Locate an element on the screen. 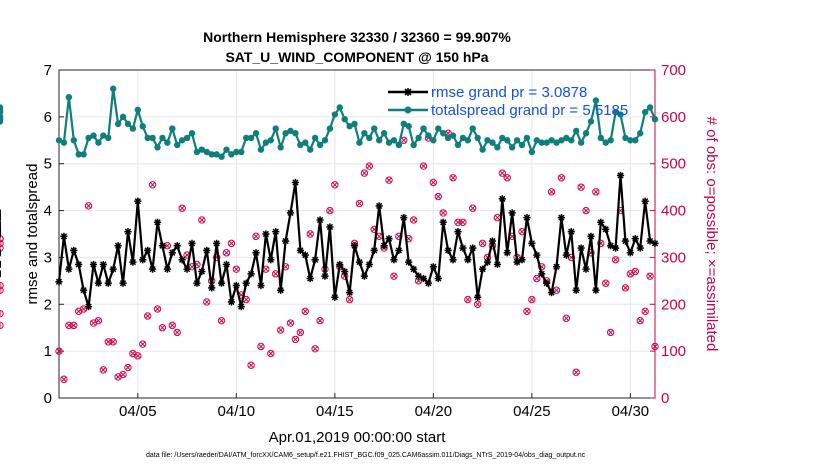 The image size is (830, 470). x-axis-label: Apr.01,2019 00:00:00 start is located at coordinates (358, 437).